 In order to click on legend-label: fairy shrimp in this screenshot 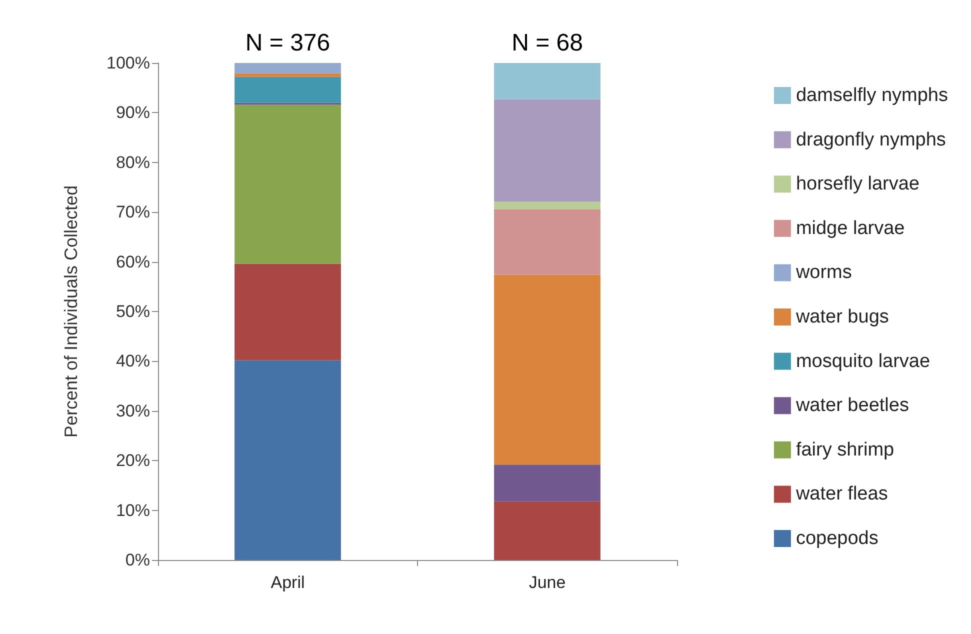, I will do `click(845, 449)`.